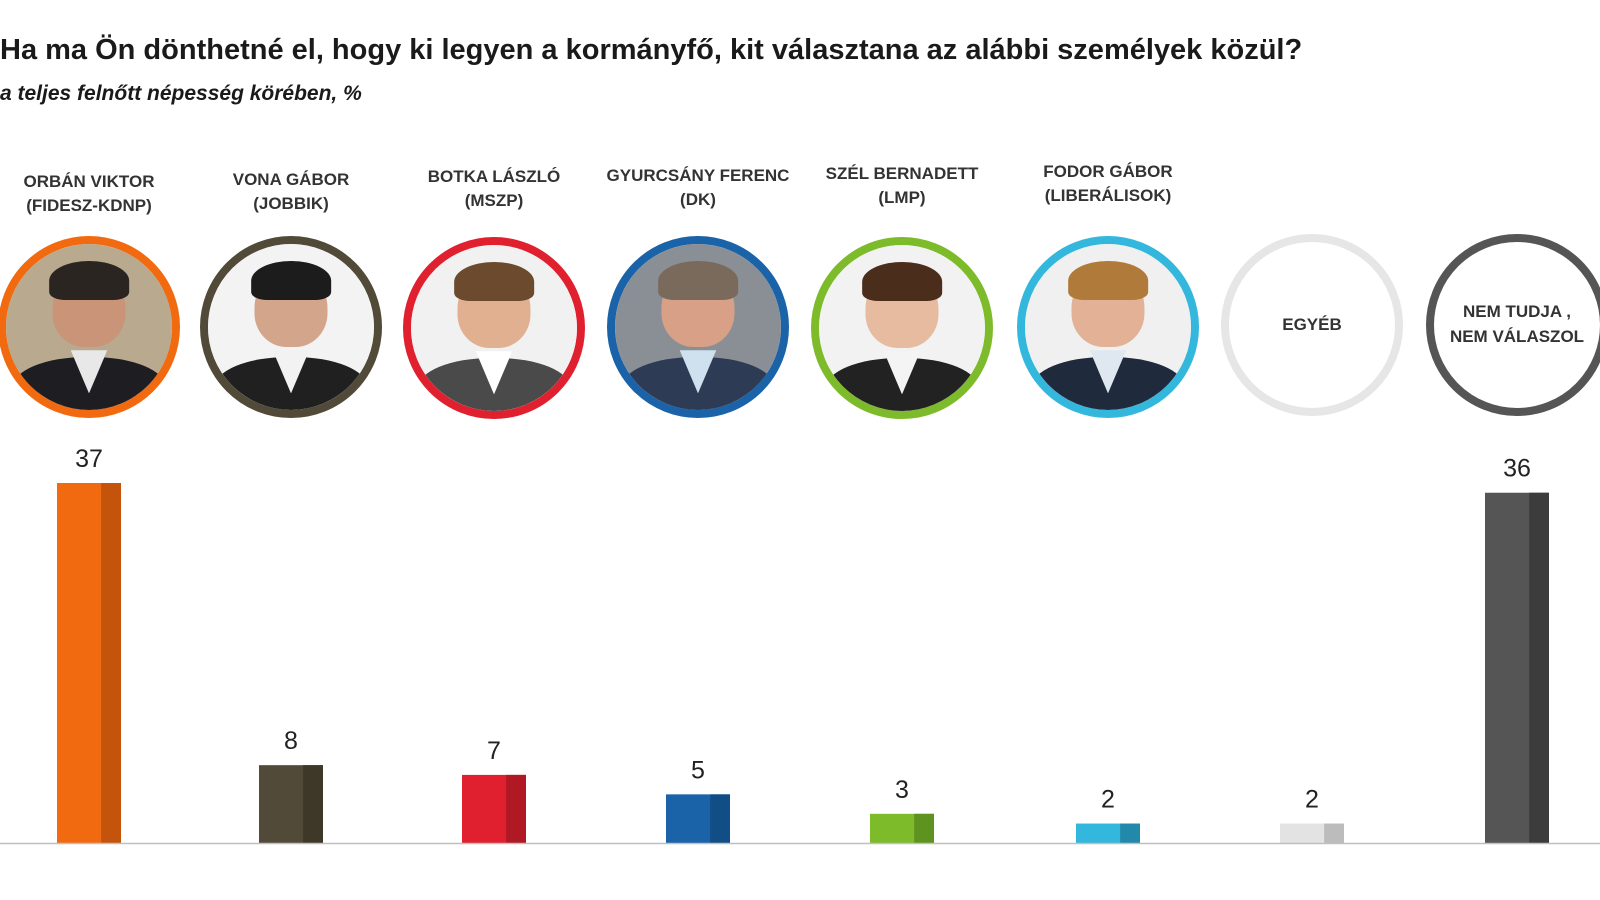  I want to click on candidate-party: (DK), so click(698, 200).